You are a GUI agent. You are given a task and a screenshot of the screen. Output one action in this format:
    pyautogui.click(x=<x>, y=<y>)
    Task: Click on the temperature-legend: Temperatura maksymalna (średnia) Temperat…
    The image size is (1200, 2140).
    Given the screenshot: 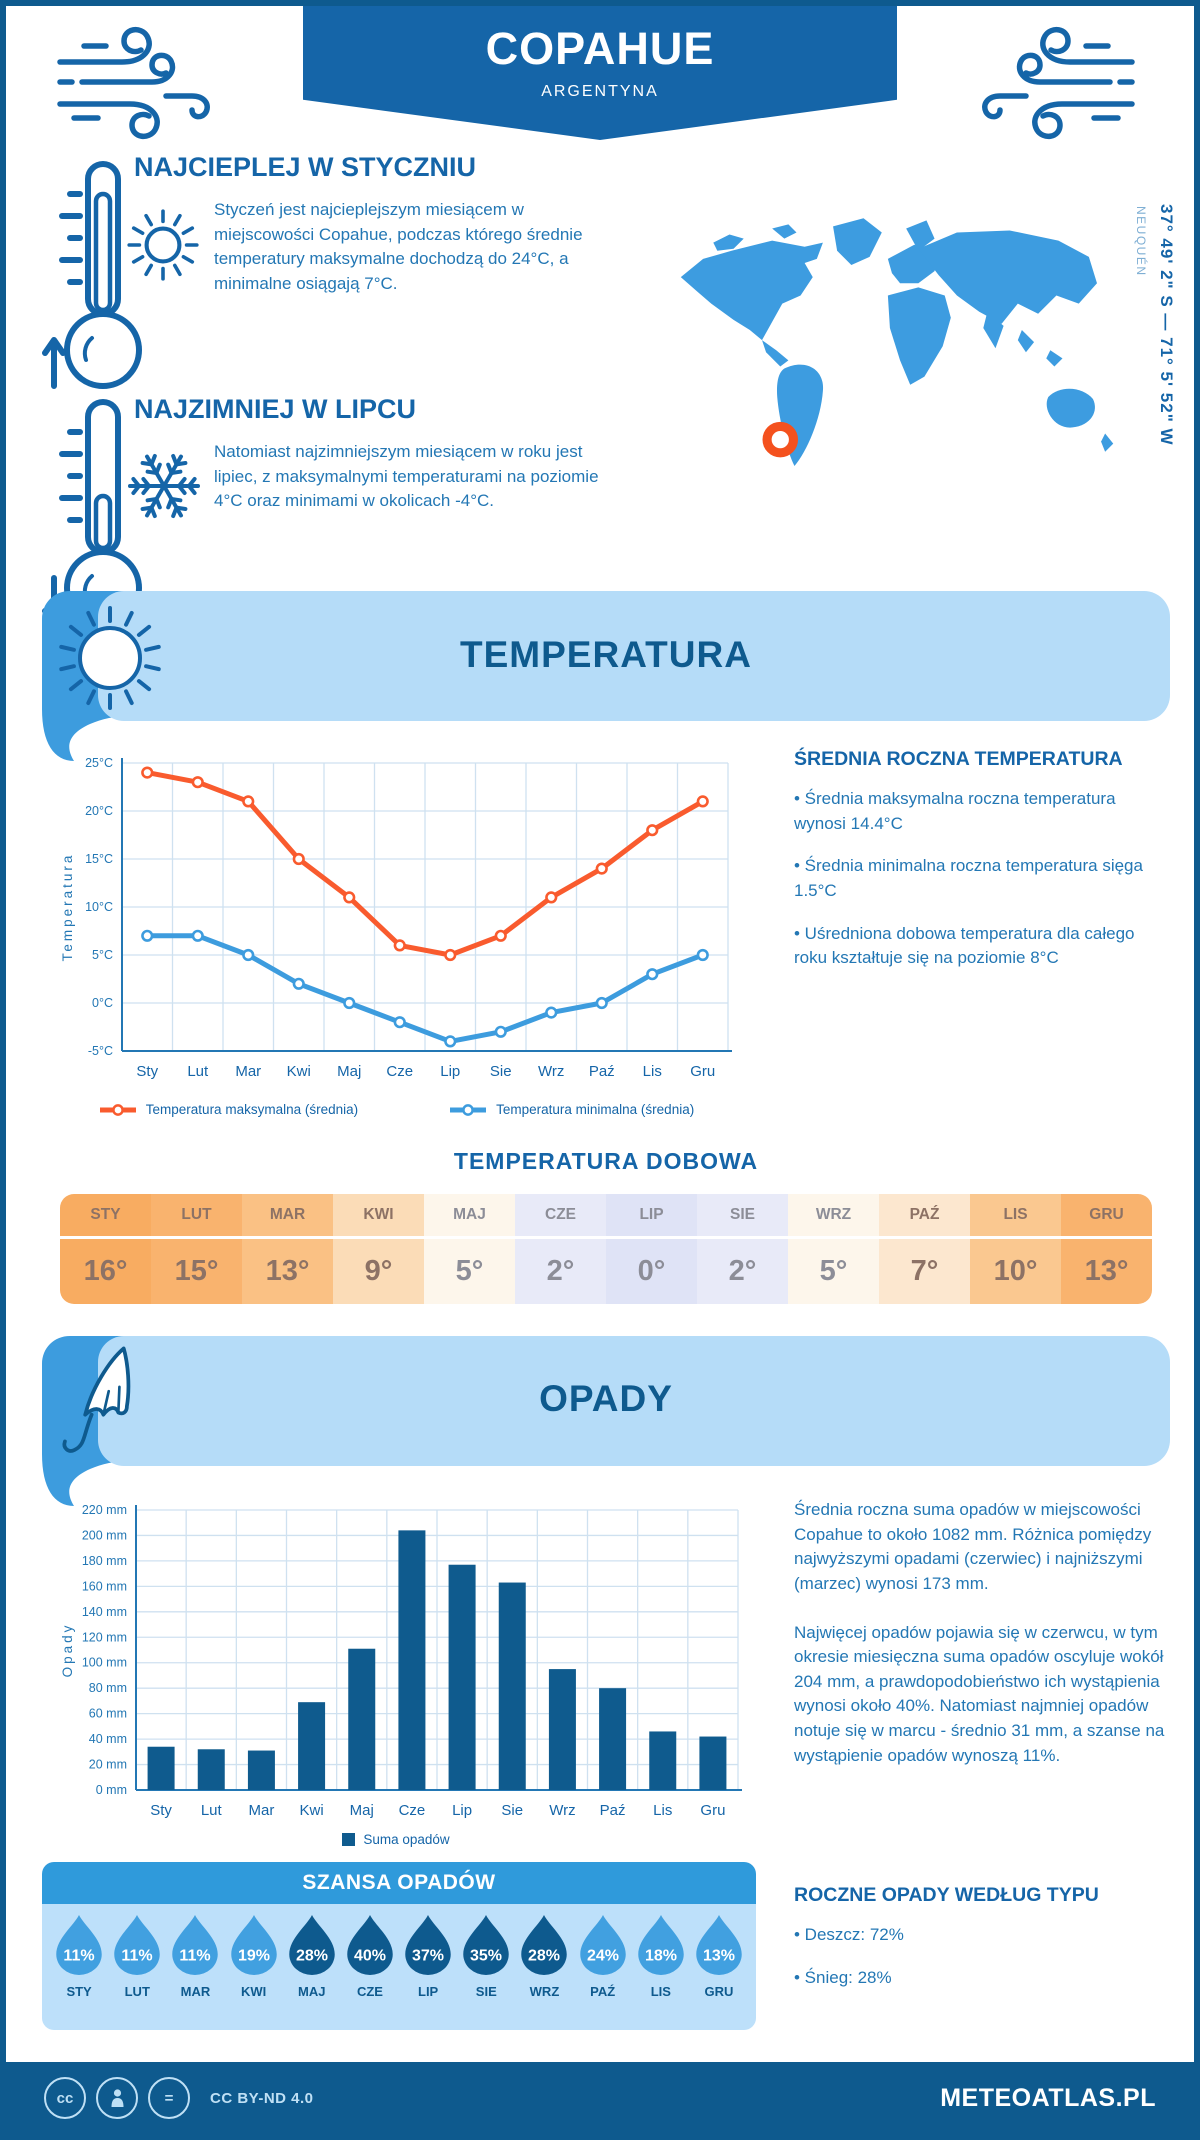 What is the action you would take?
    pyautogui.click(x=396, y=1109)
    